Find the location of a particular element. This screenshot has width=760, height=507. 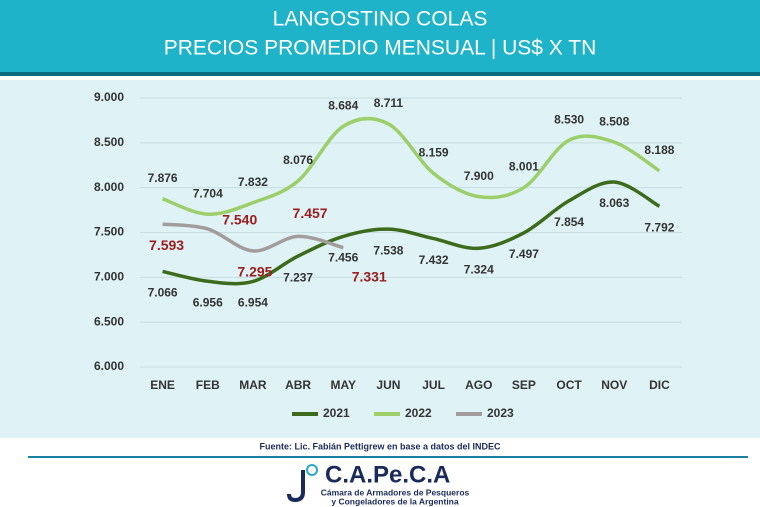

data-label: 8.508 is located at coordinates (614, 121).